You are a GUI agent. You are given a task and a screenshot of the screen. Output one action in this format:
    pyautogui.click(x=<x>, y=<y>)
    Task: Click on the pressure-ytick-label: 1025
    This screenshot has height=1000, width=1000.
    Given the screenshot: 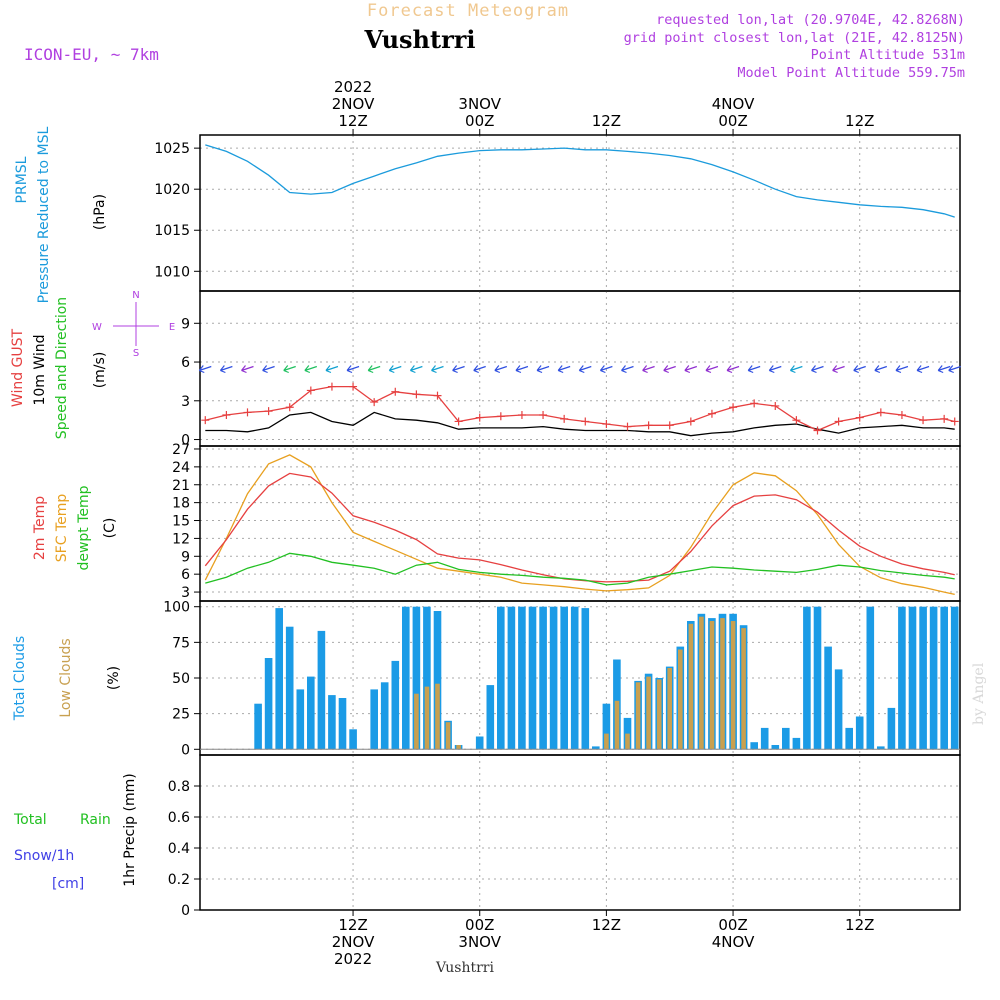 What is the action you would take?
    pyautogui.click(x=172, y=149)
    